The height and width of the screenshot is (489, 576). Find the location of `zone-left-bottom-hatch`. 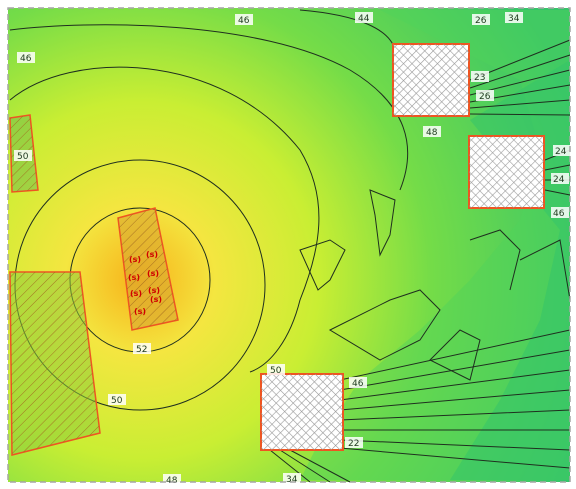

zone-left-bottom-hatch is located at coordinates (55, 363).